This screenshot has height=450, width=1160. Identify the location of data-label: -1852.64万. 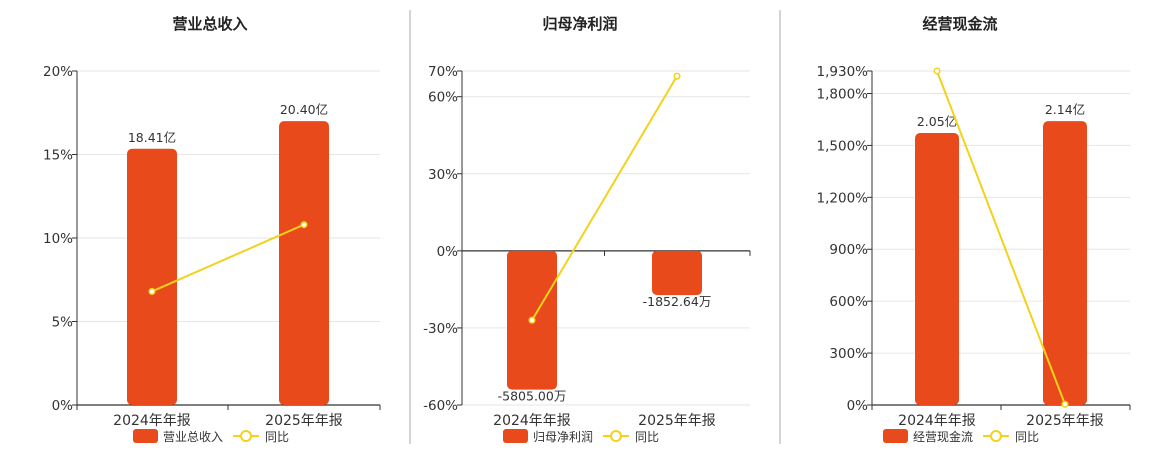
(677, 301).